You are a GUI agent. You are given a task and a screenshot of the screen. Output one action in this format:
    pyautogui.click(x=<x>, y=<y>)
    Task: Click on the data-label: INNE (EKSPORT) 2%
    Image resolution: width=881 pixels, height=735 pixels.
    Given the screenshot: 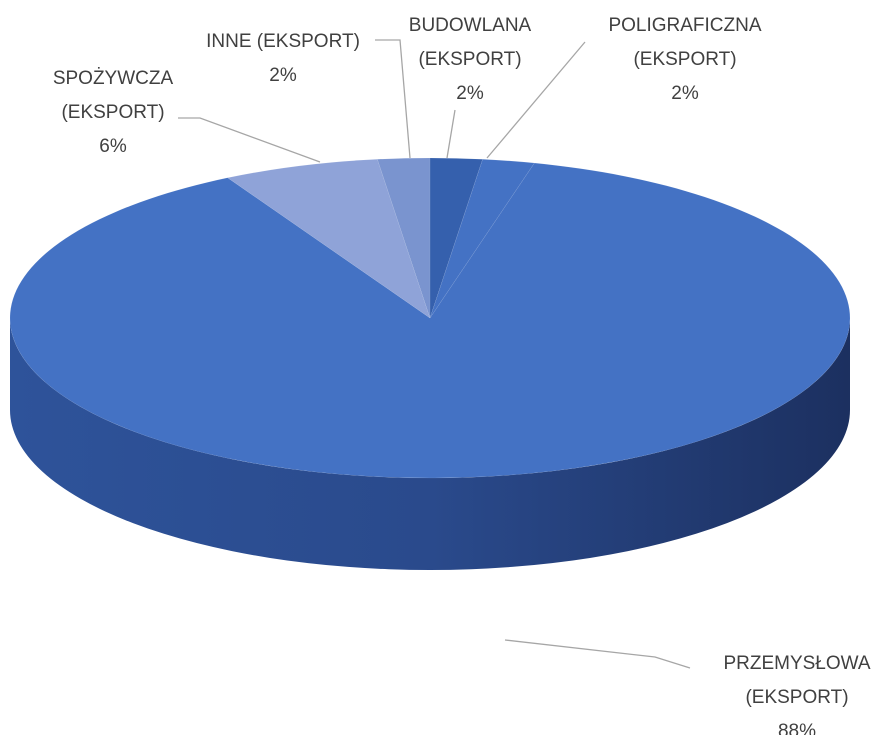 What is the action you would take?
    pyautogui.click(x=283, y=59)
    